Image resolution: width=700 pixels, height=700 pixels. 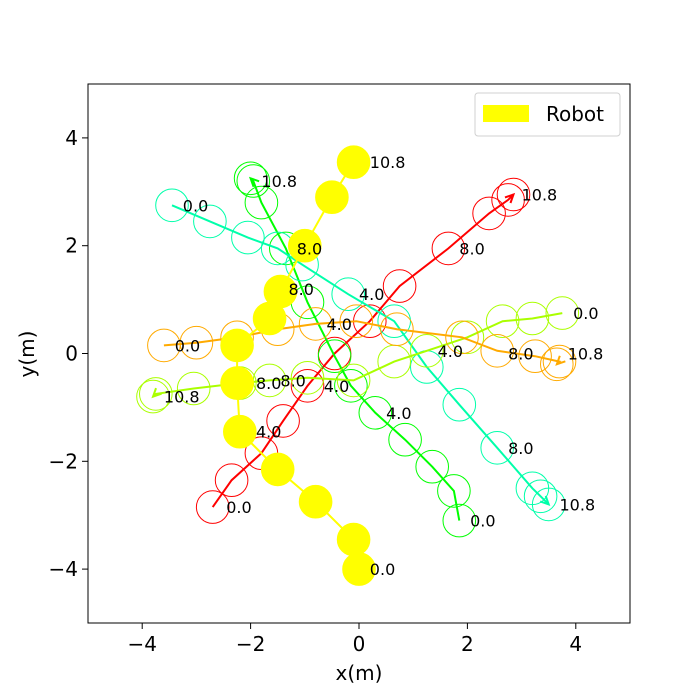 What do you see at coordinates (71, 246) in the screenshot?
I see `y-tick-label: 2` at bounding box center [71, 246].